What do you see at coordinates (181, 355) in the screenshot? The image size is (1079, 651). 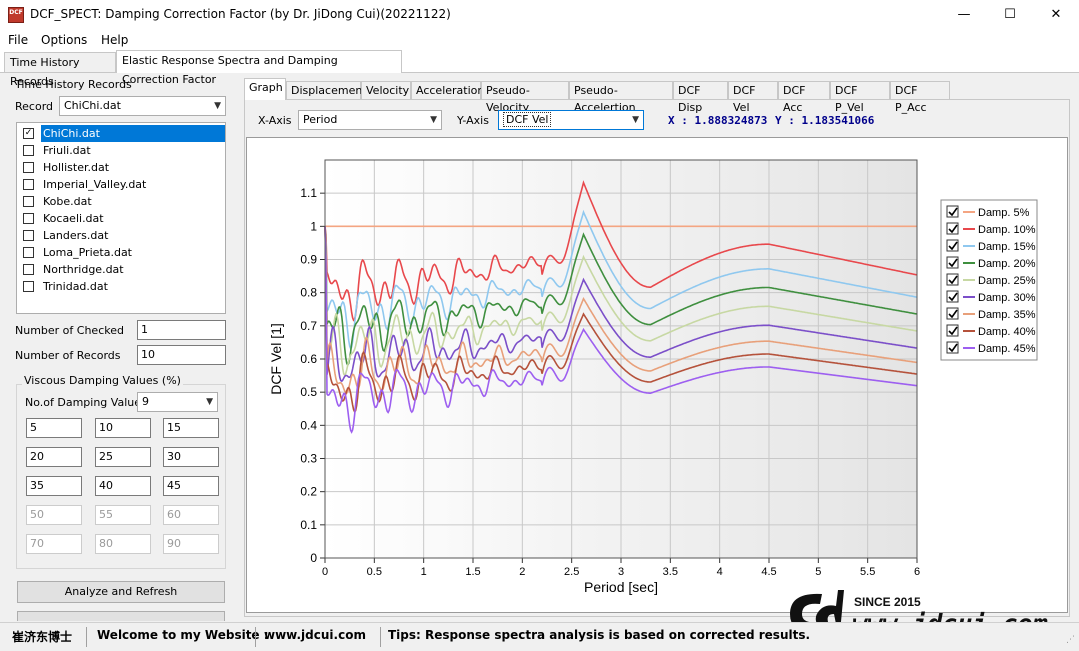 I see `records-count-field: 10` at bounding box center [181, 355].